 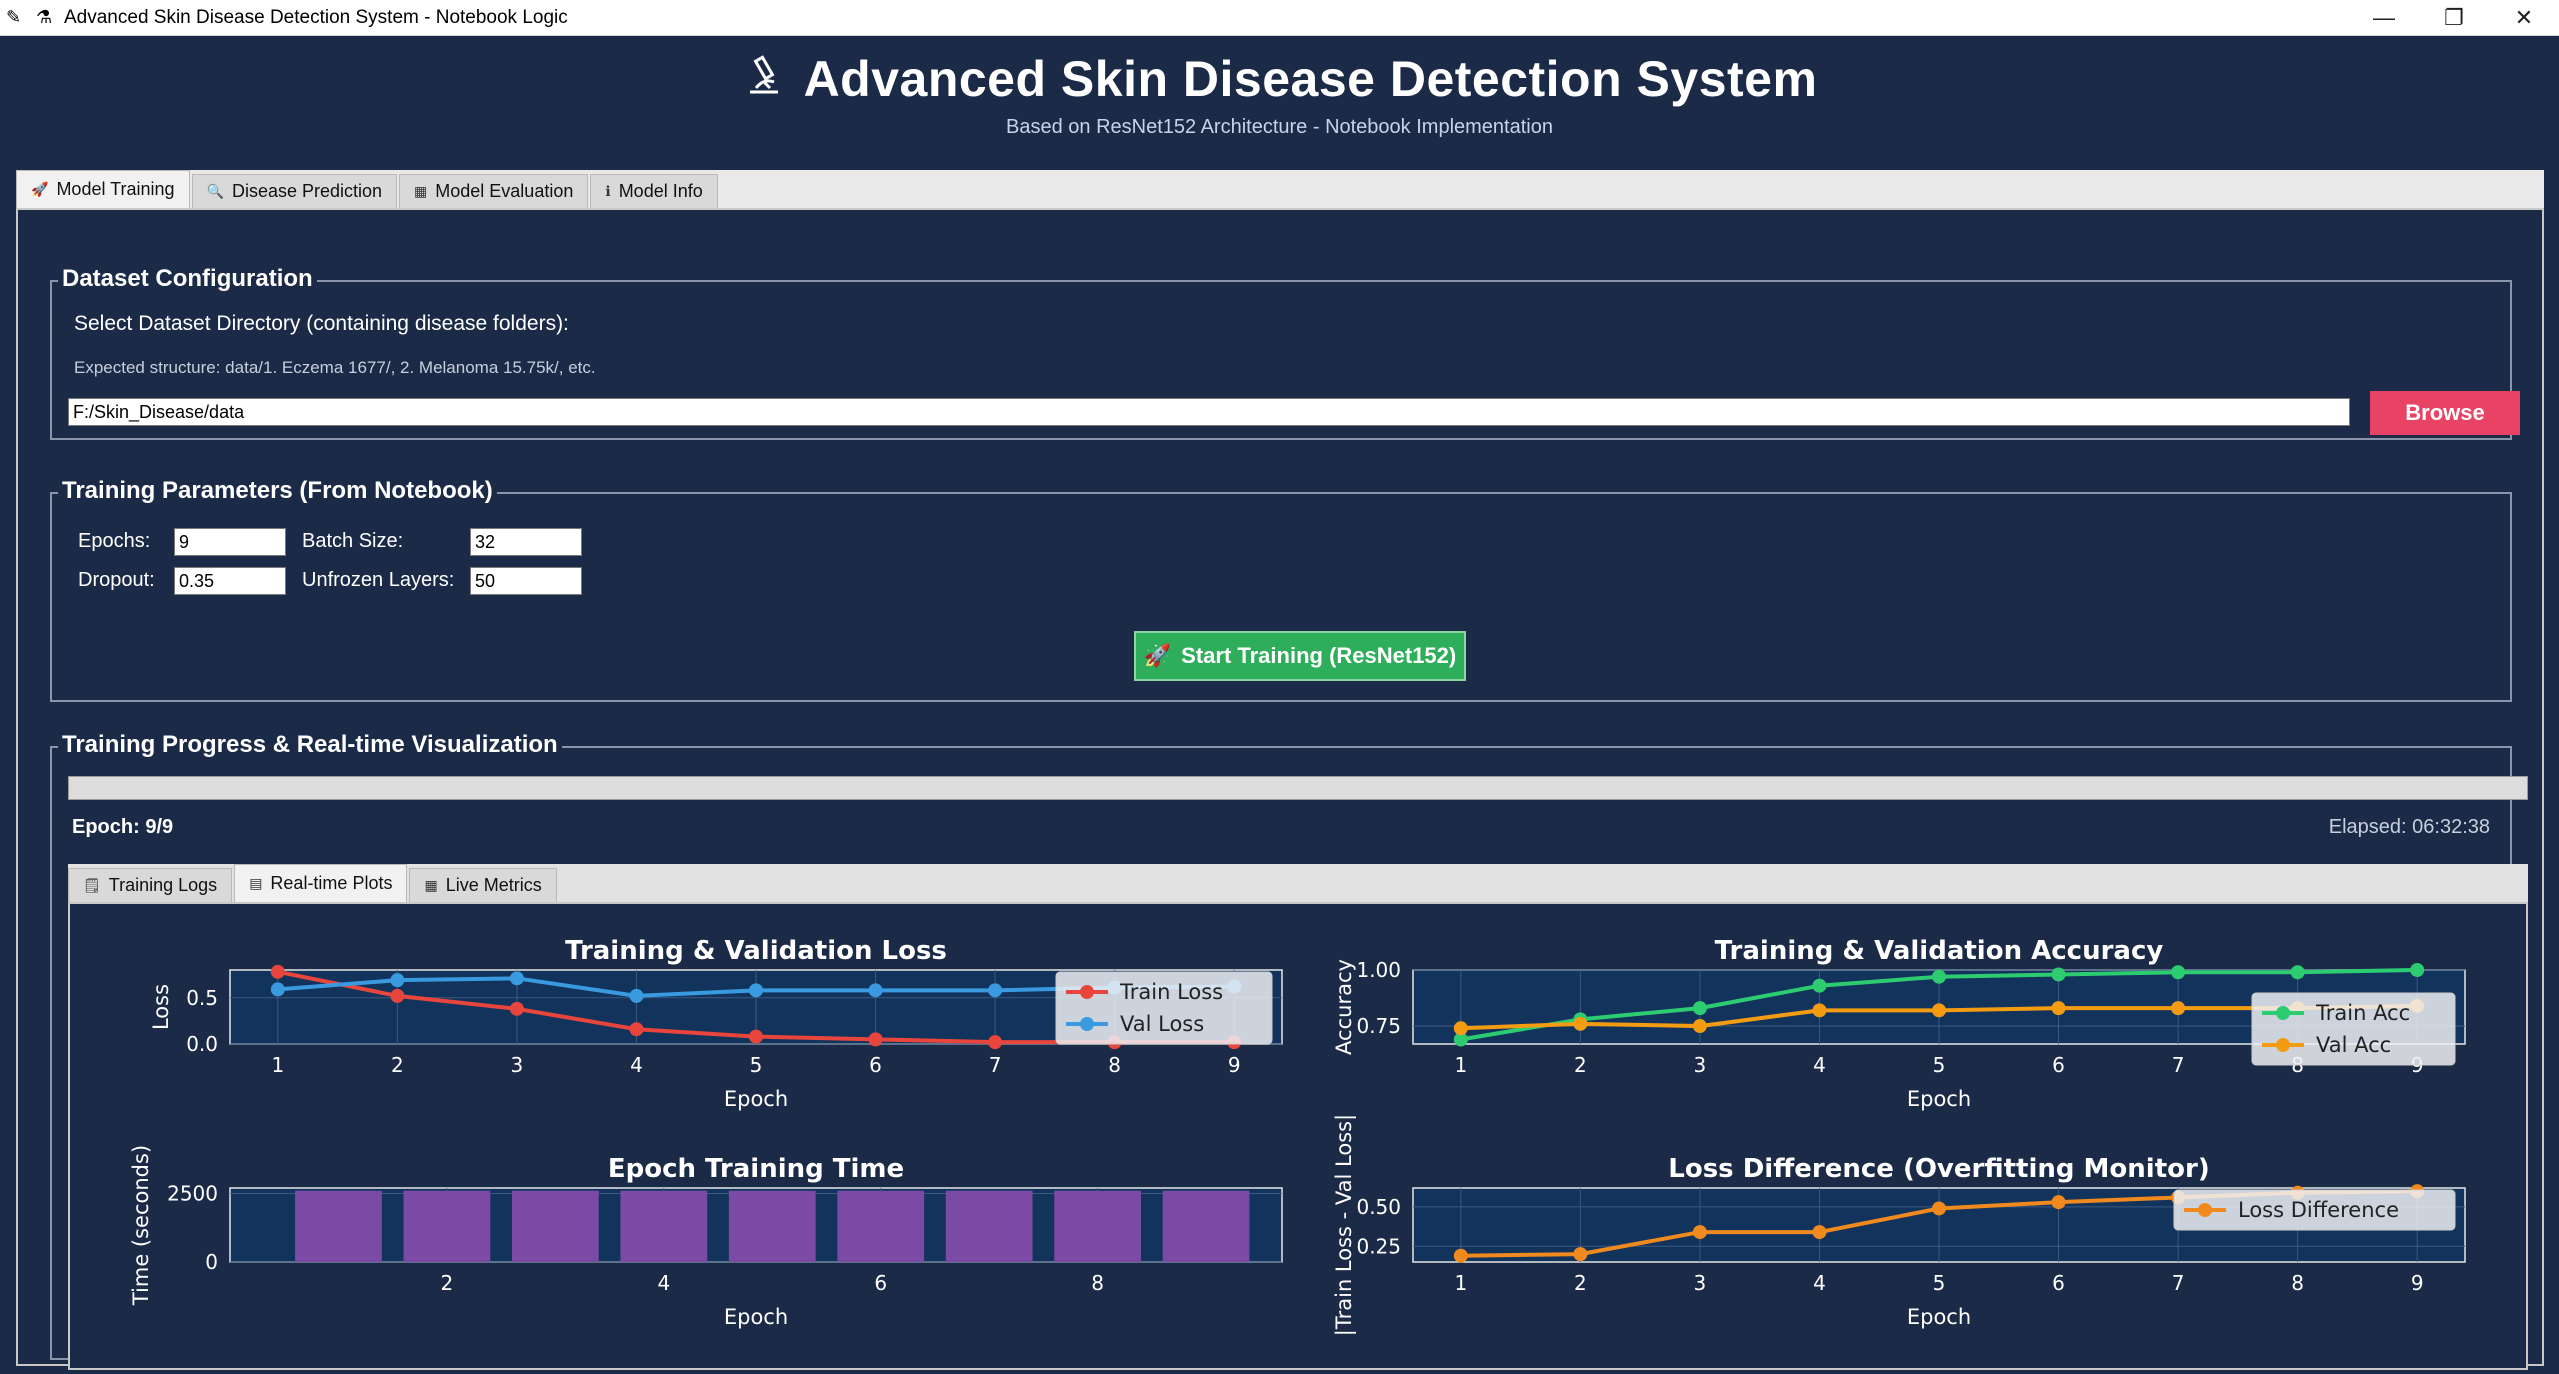 I want to click on training-progress-bar, so click(x=1298, y=788).